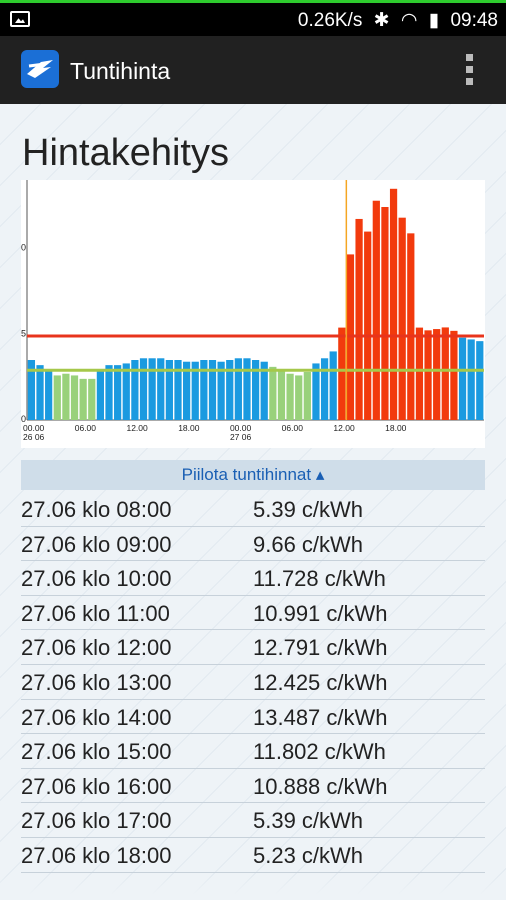  What do you see at coordinates (320, 682) in the screenshot?
I see `price-row-value: 12.425 c/kWh` at bounding box center [320, 682].